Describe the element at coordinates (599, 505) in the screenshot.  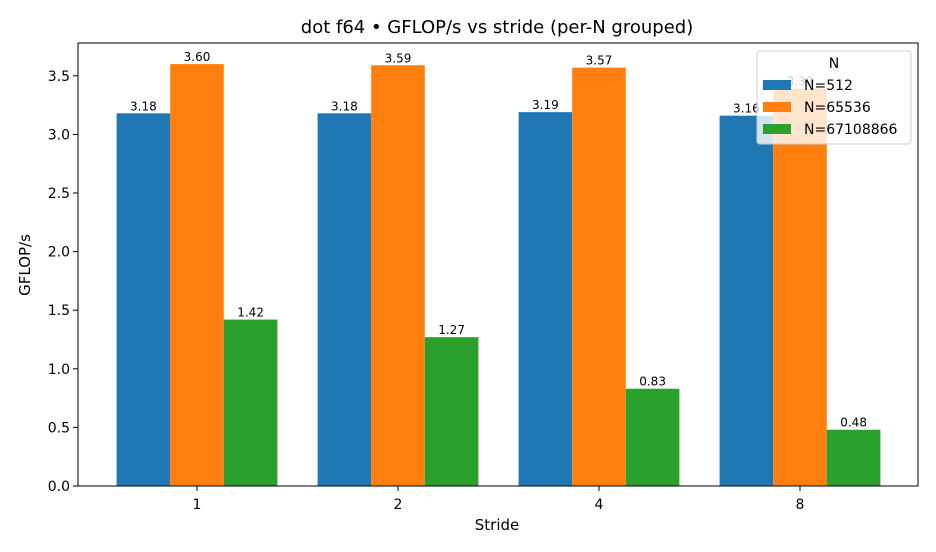
I see `x-tick-label: 4` at that location.